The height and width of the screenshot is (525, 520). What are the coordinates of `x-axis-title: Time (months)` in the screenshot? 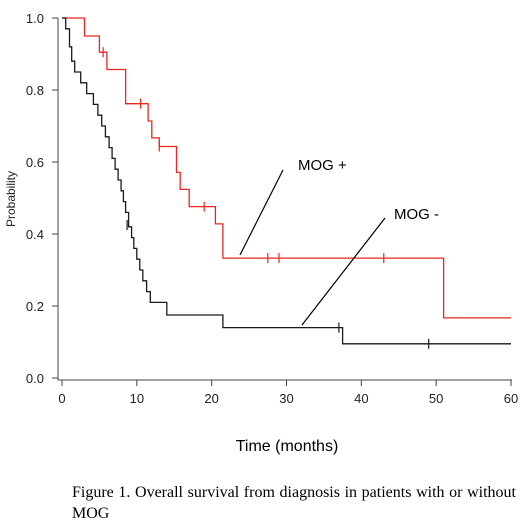 It's located at (287, 446).